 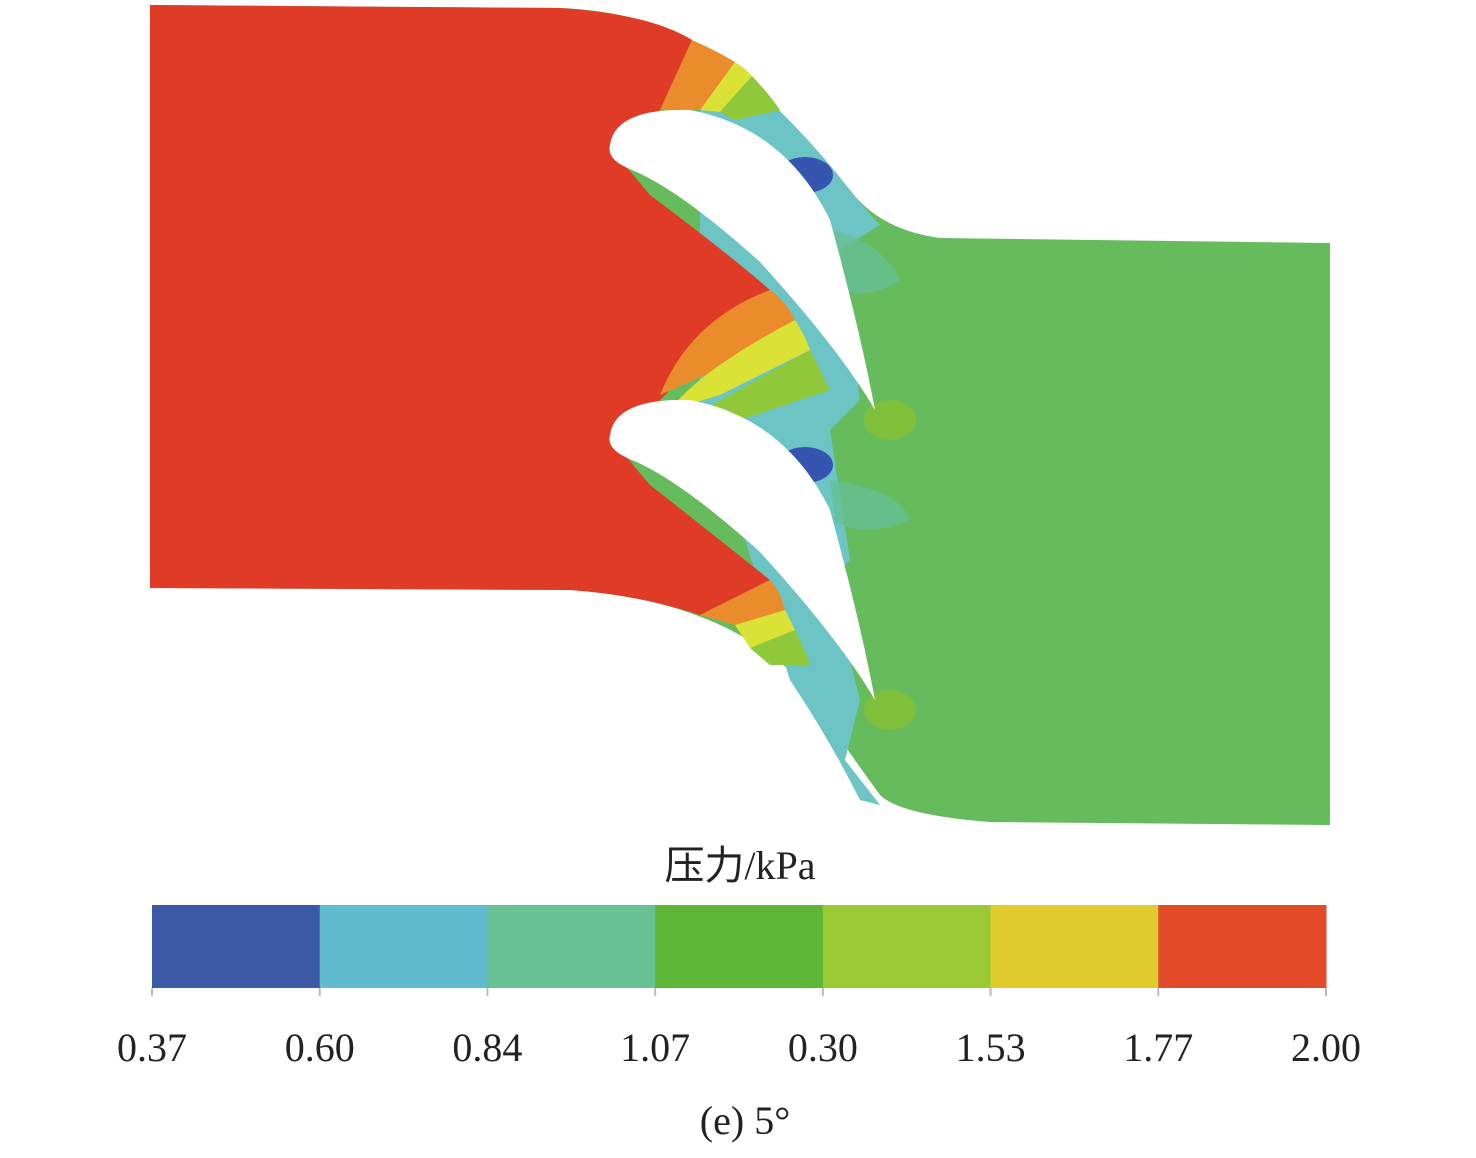 What do you see at coordinates (487, 1047) in the screenshot?
I see `colorbar-tick-label: 0.84` at bounding box center [487, 1047].